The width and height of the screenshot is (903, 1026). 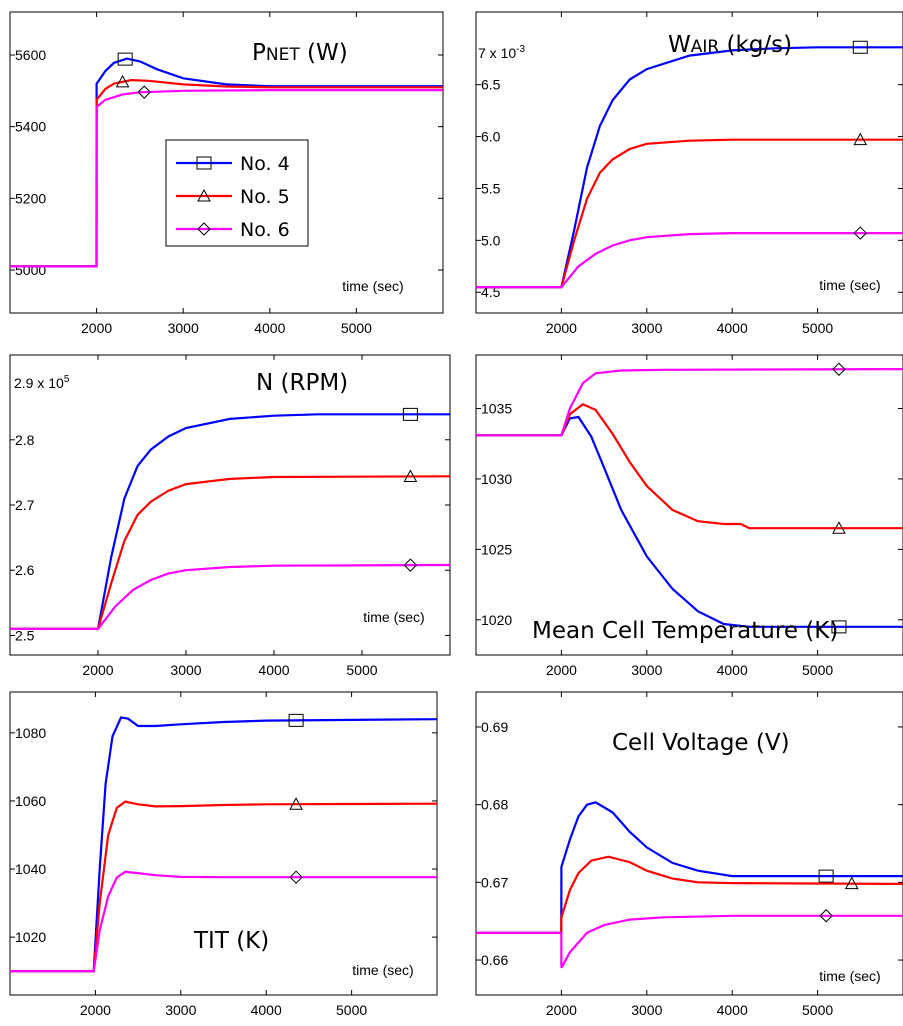 What do you see at coordinates (491, 85) in the screenshot?
I see `y-tick-label: 6.5` at bounding box center [491, 85].